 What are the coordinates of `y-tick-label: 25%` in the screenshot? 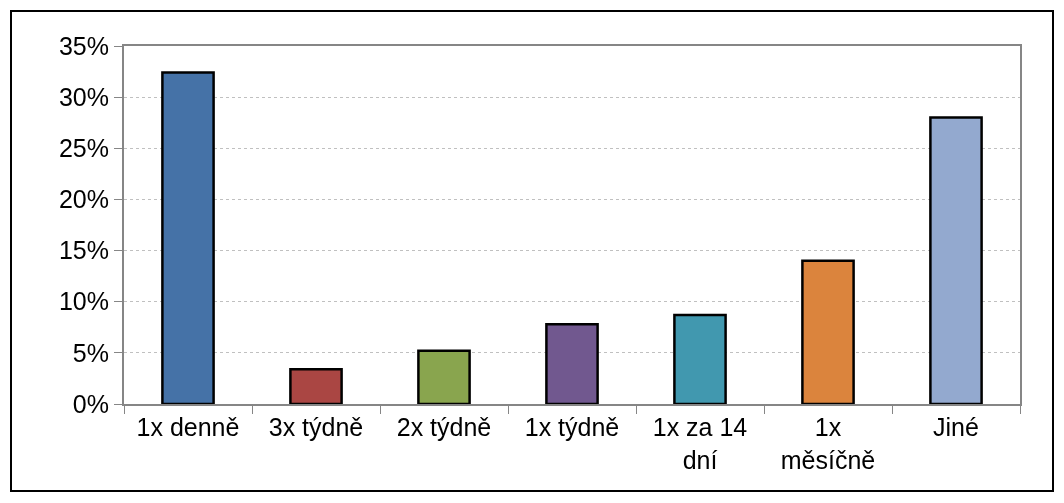 It's located at (83, 148).